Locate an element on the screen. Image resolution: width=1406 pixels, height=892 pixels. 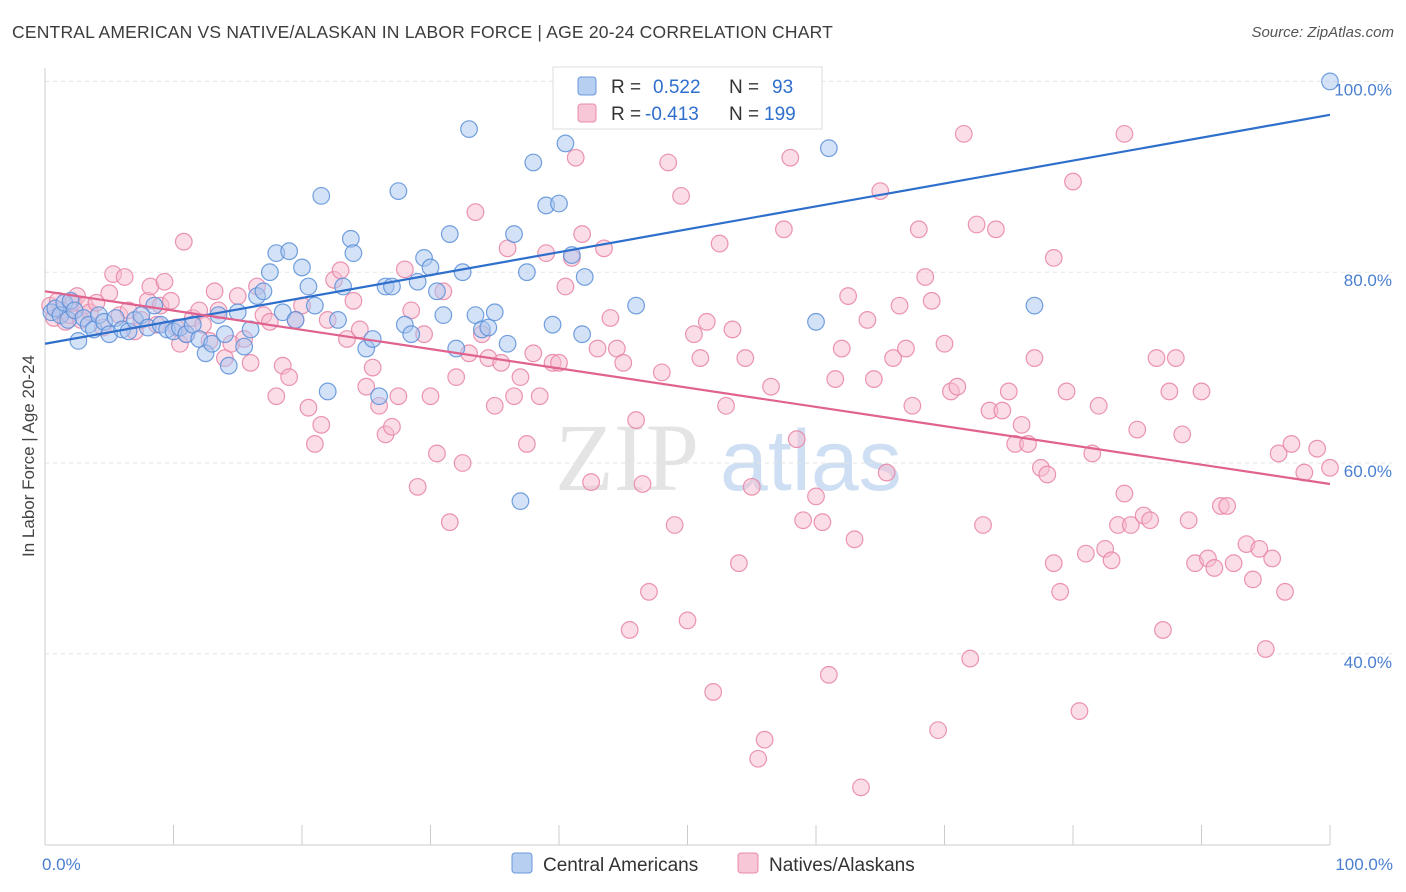
stats-legend-r-label-pink: R = is located at coordinates (626, 114).